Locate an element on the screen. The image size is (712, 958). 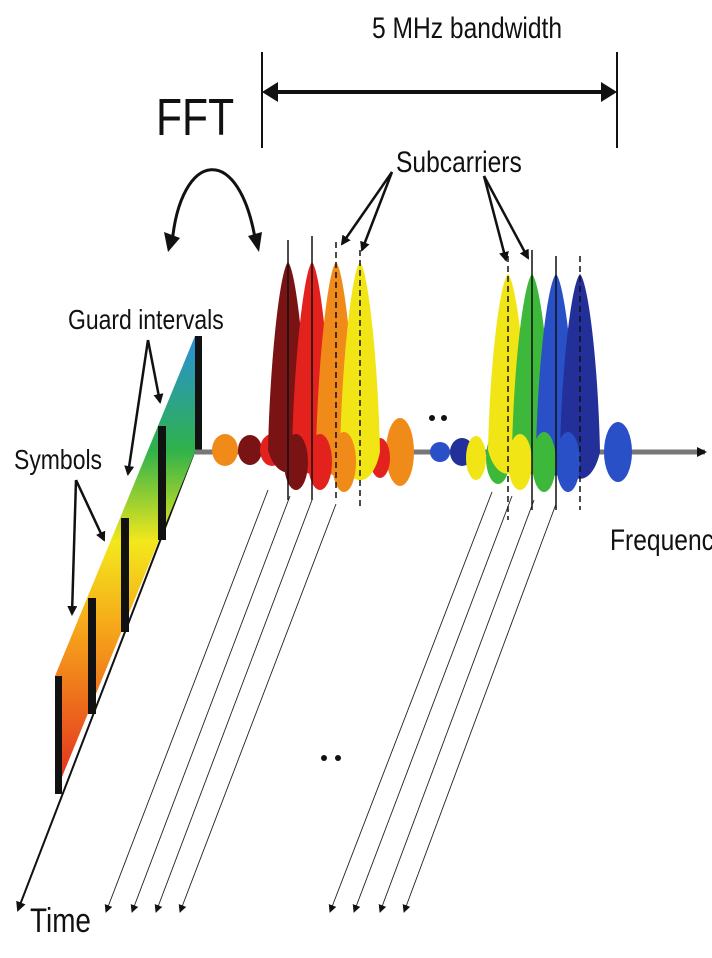
subcarrier-group-right is located at coordinates (531, 385).